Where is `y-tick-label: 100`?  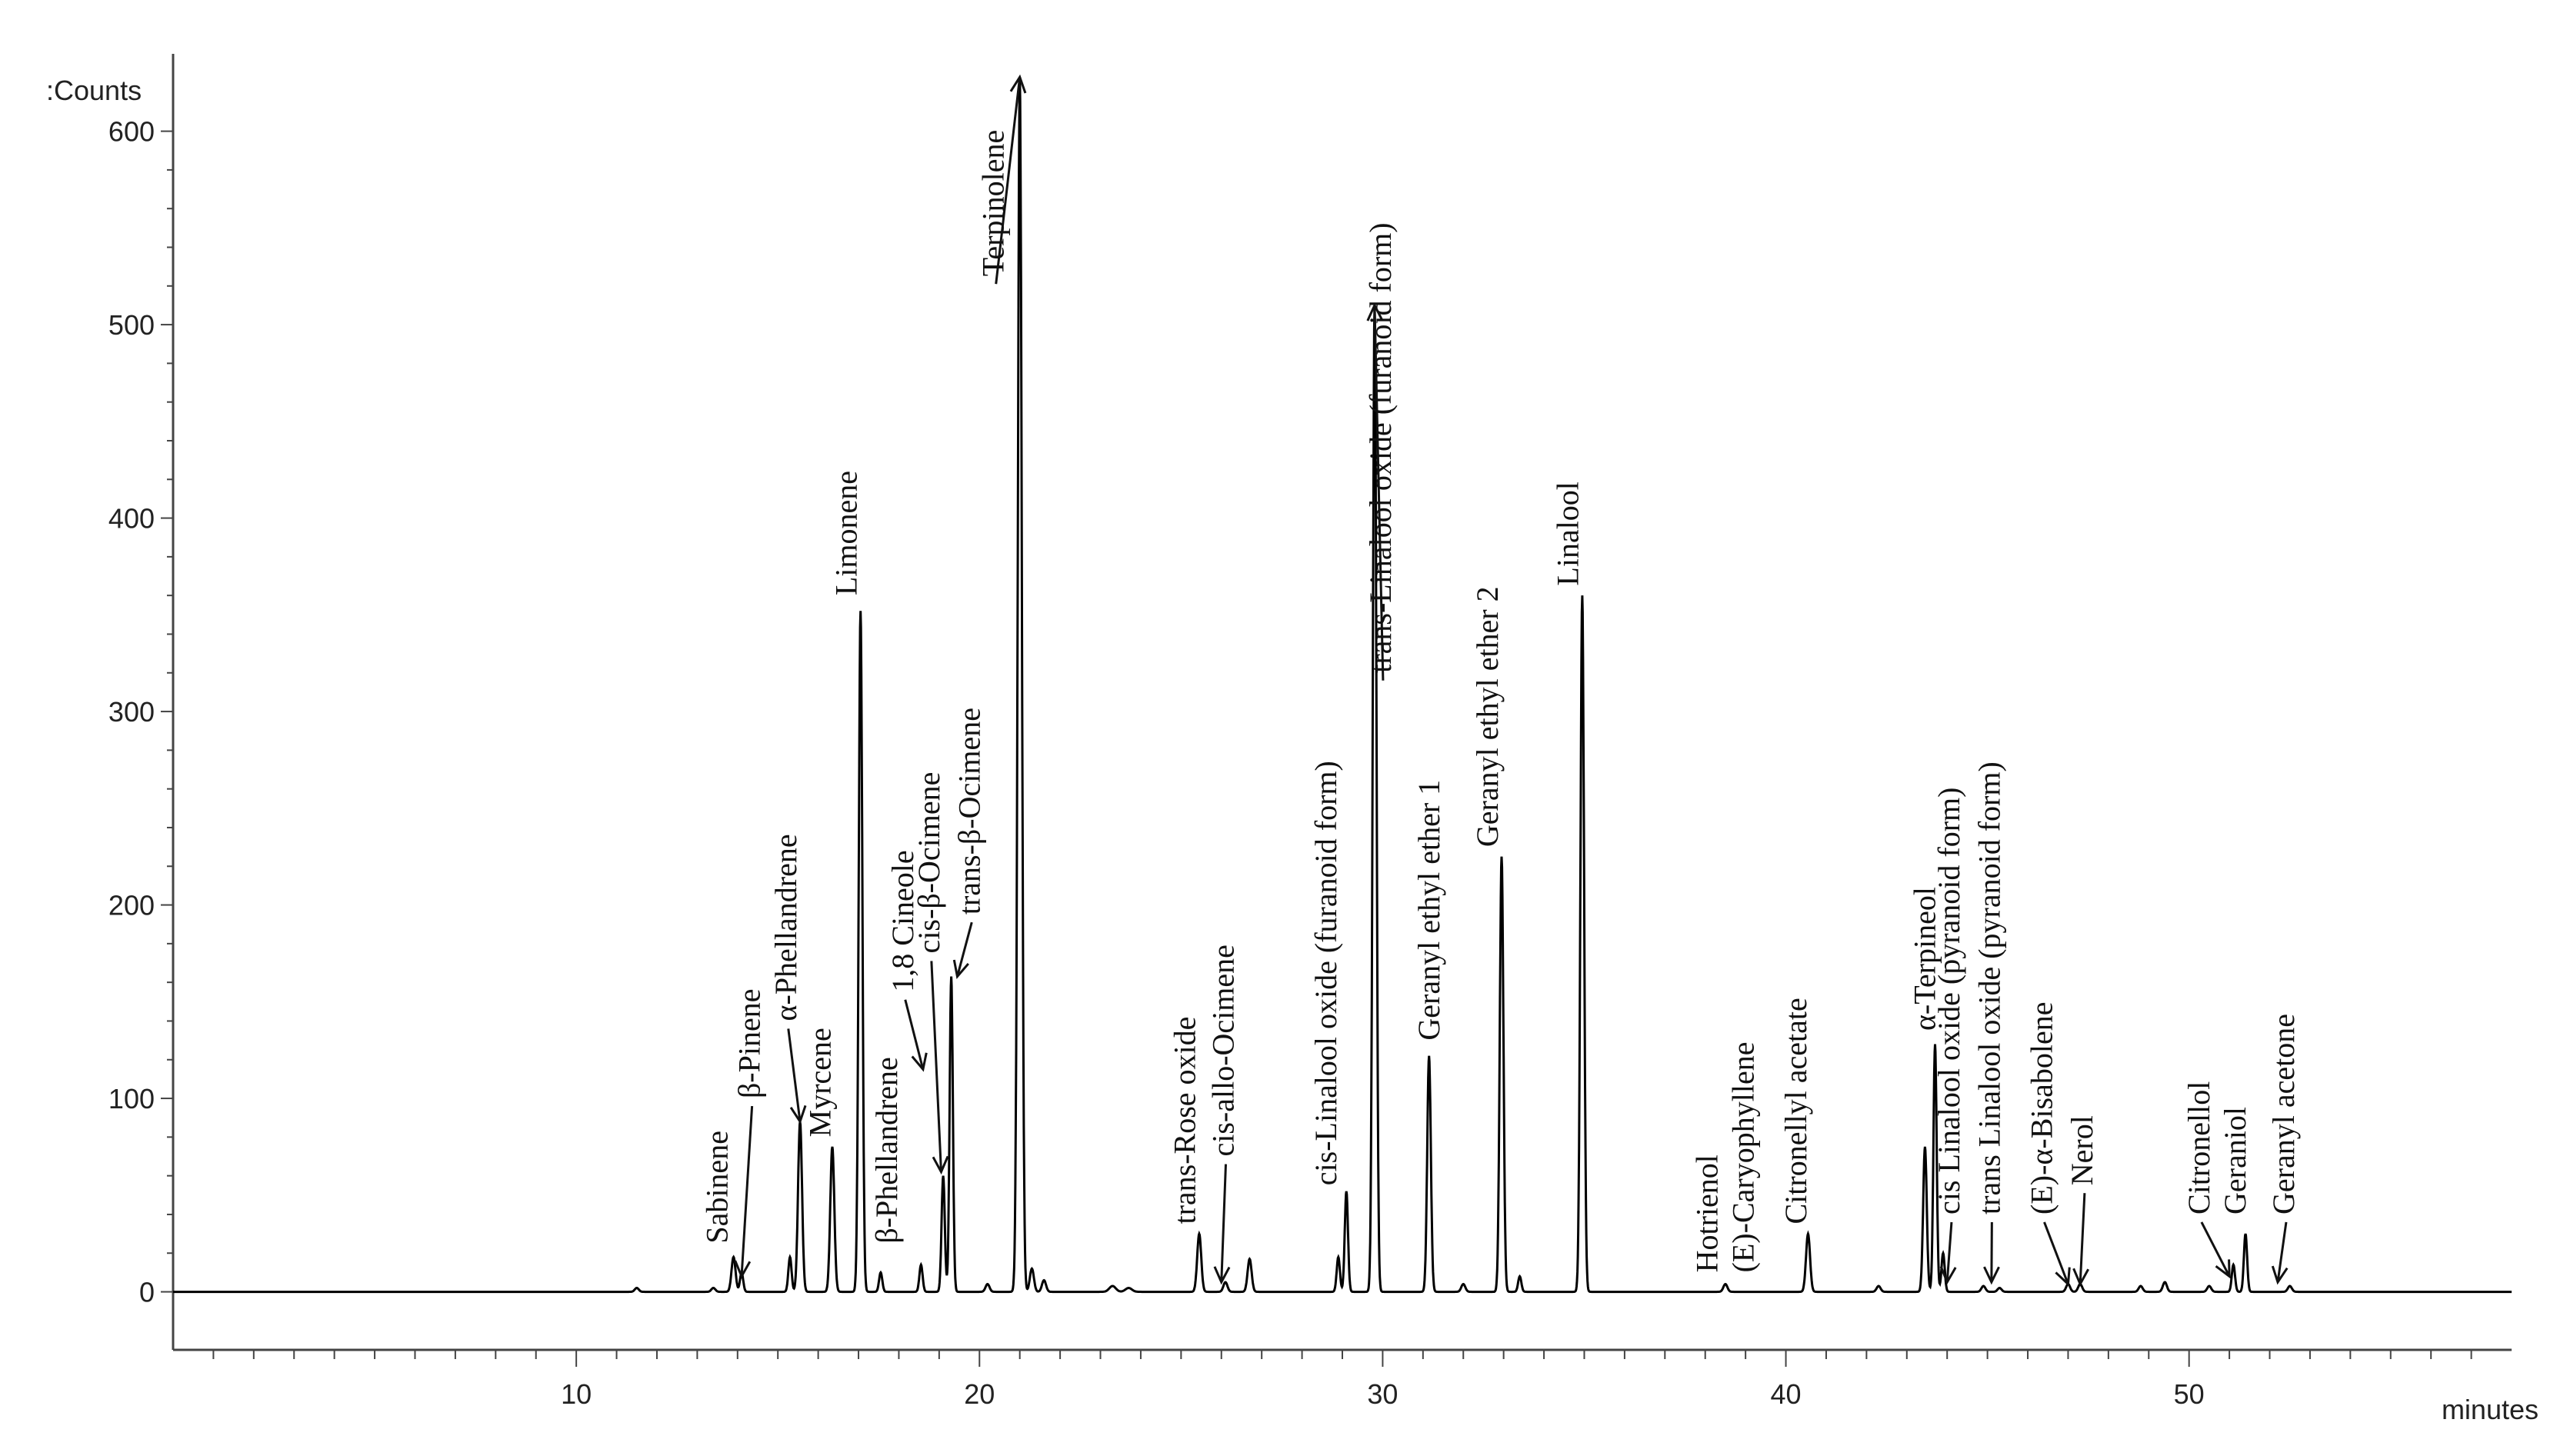
y-tick-label: 100 is located at coordinates (131, 1098).